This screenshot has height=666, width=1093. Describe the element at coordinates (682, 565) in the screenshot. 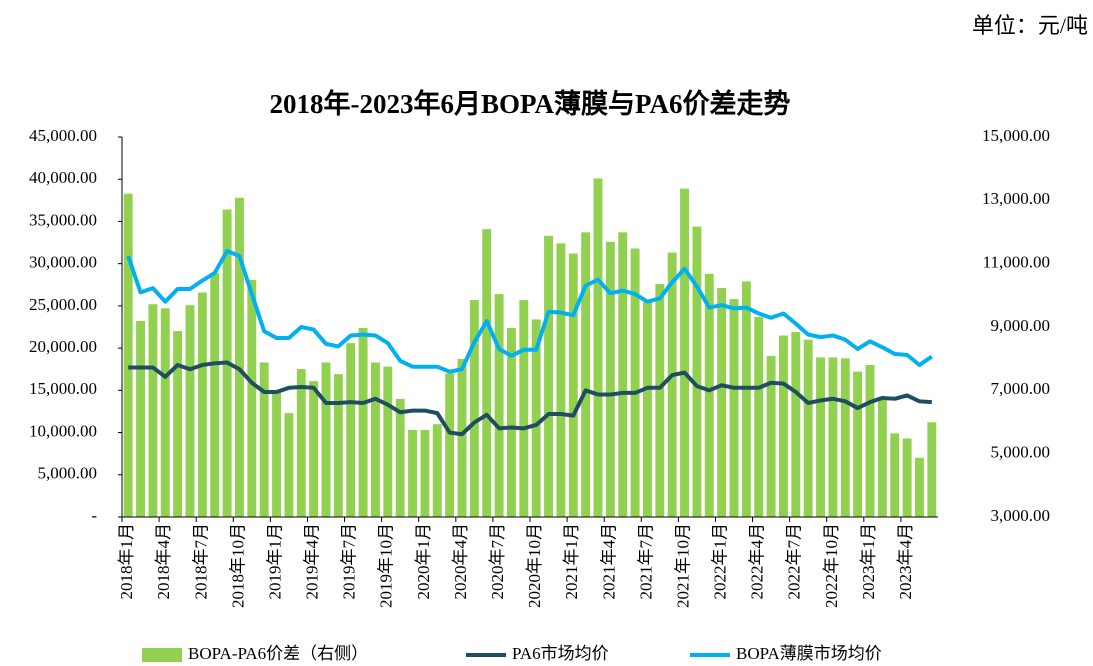

I see `x-tick-label: 2021年10月` at that location.